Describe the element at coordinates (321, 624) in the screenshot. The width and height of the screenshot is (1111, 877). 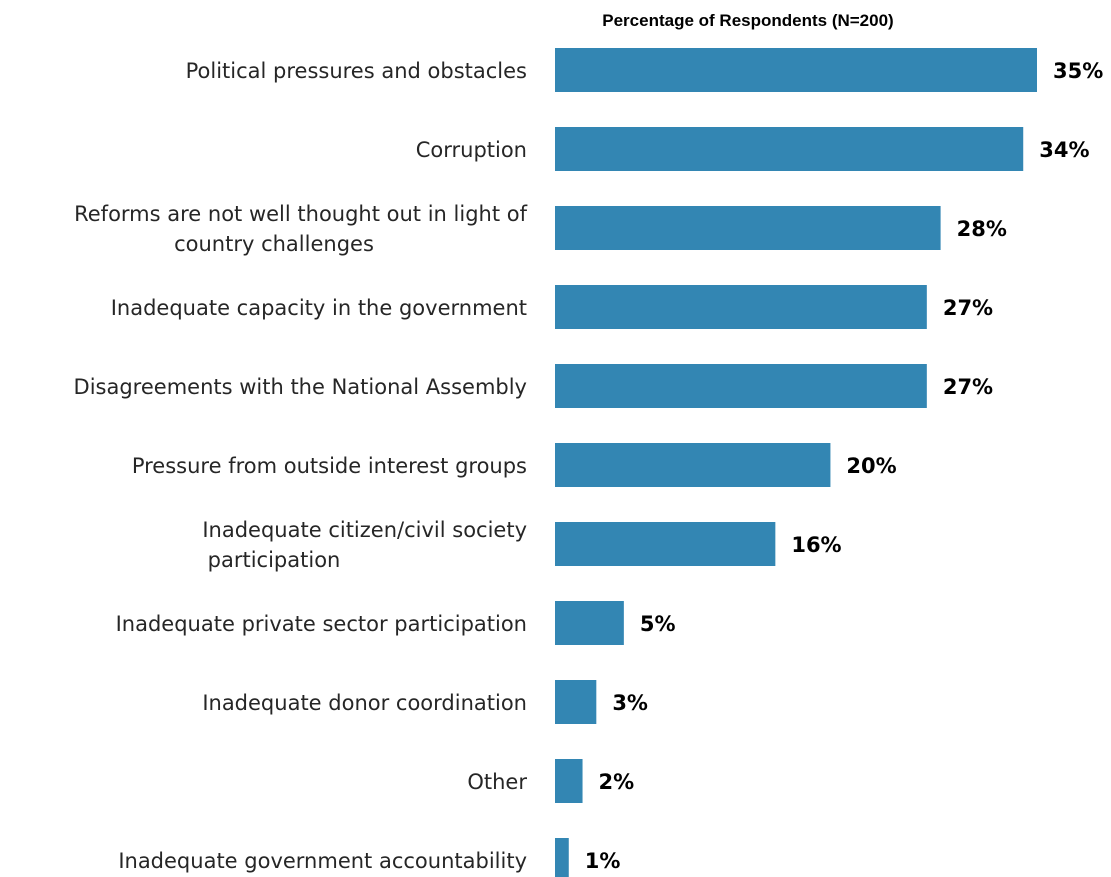
I see `category-label: Inadequate private sector participation` at that location.